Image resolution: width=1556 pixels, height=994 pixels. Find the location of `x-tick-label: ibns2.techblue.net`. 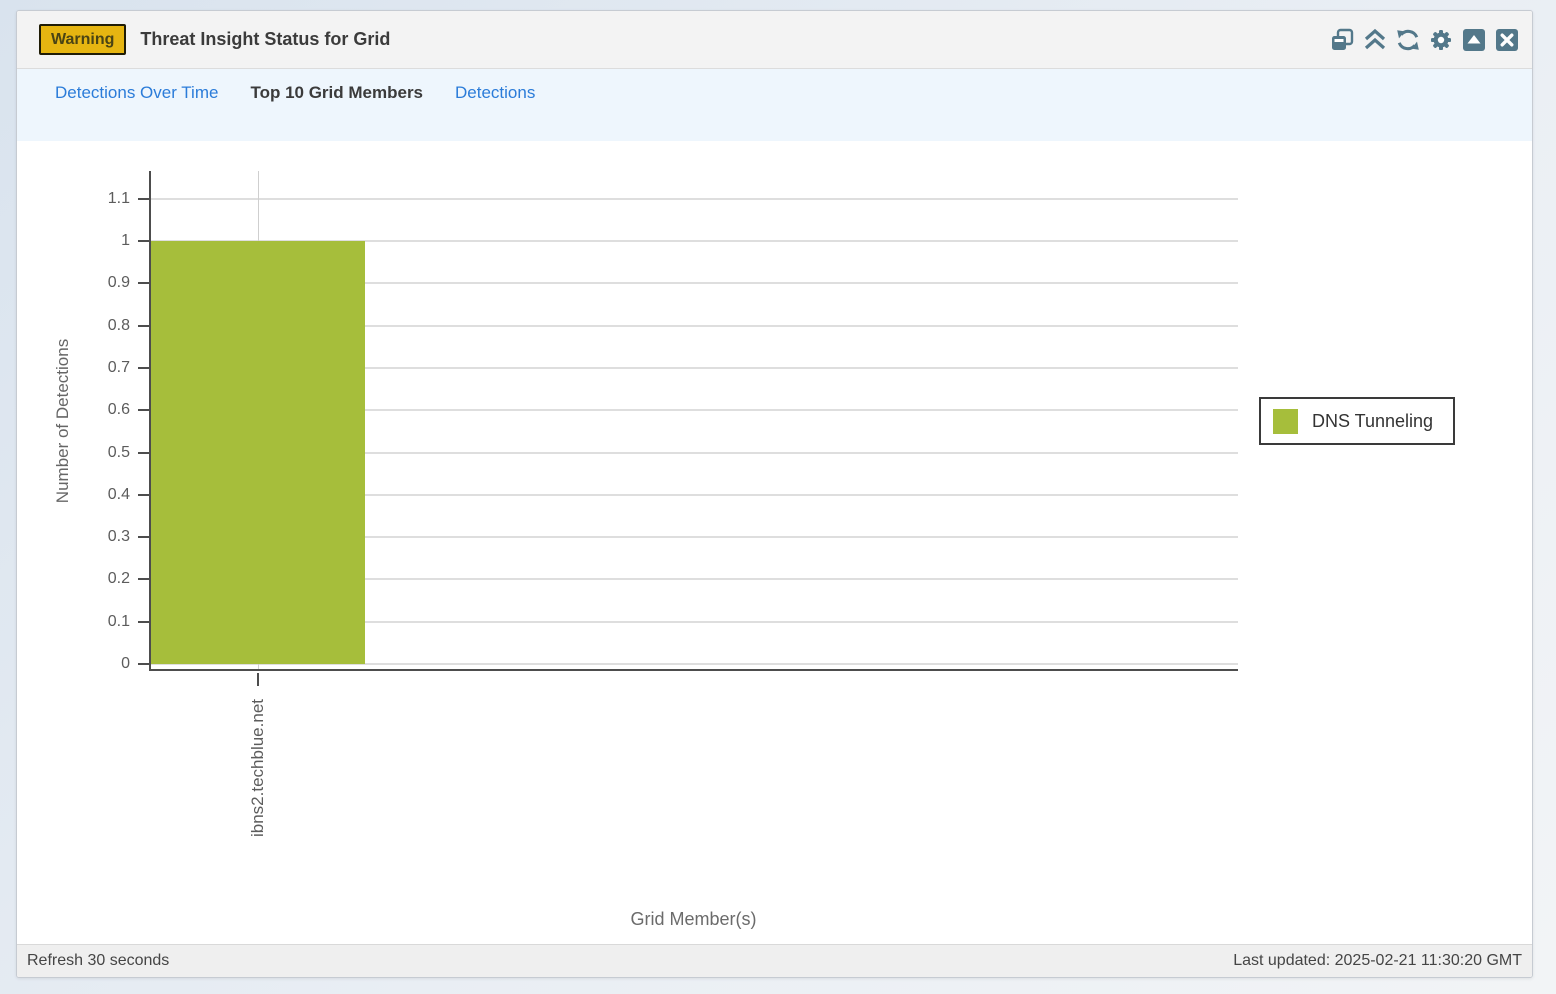

x-tick-label: ibns2.techblue.net is located at coordinates (257, 768).